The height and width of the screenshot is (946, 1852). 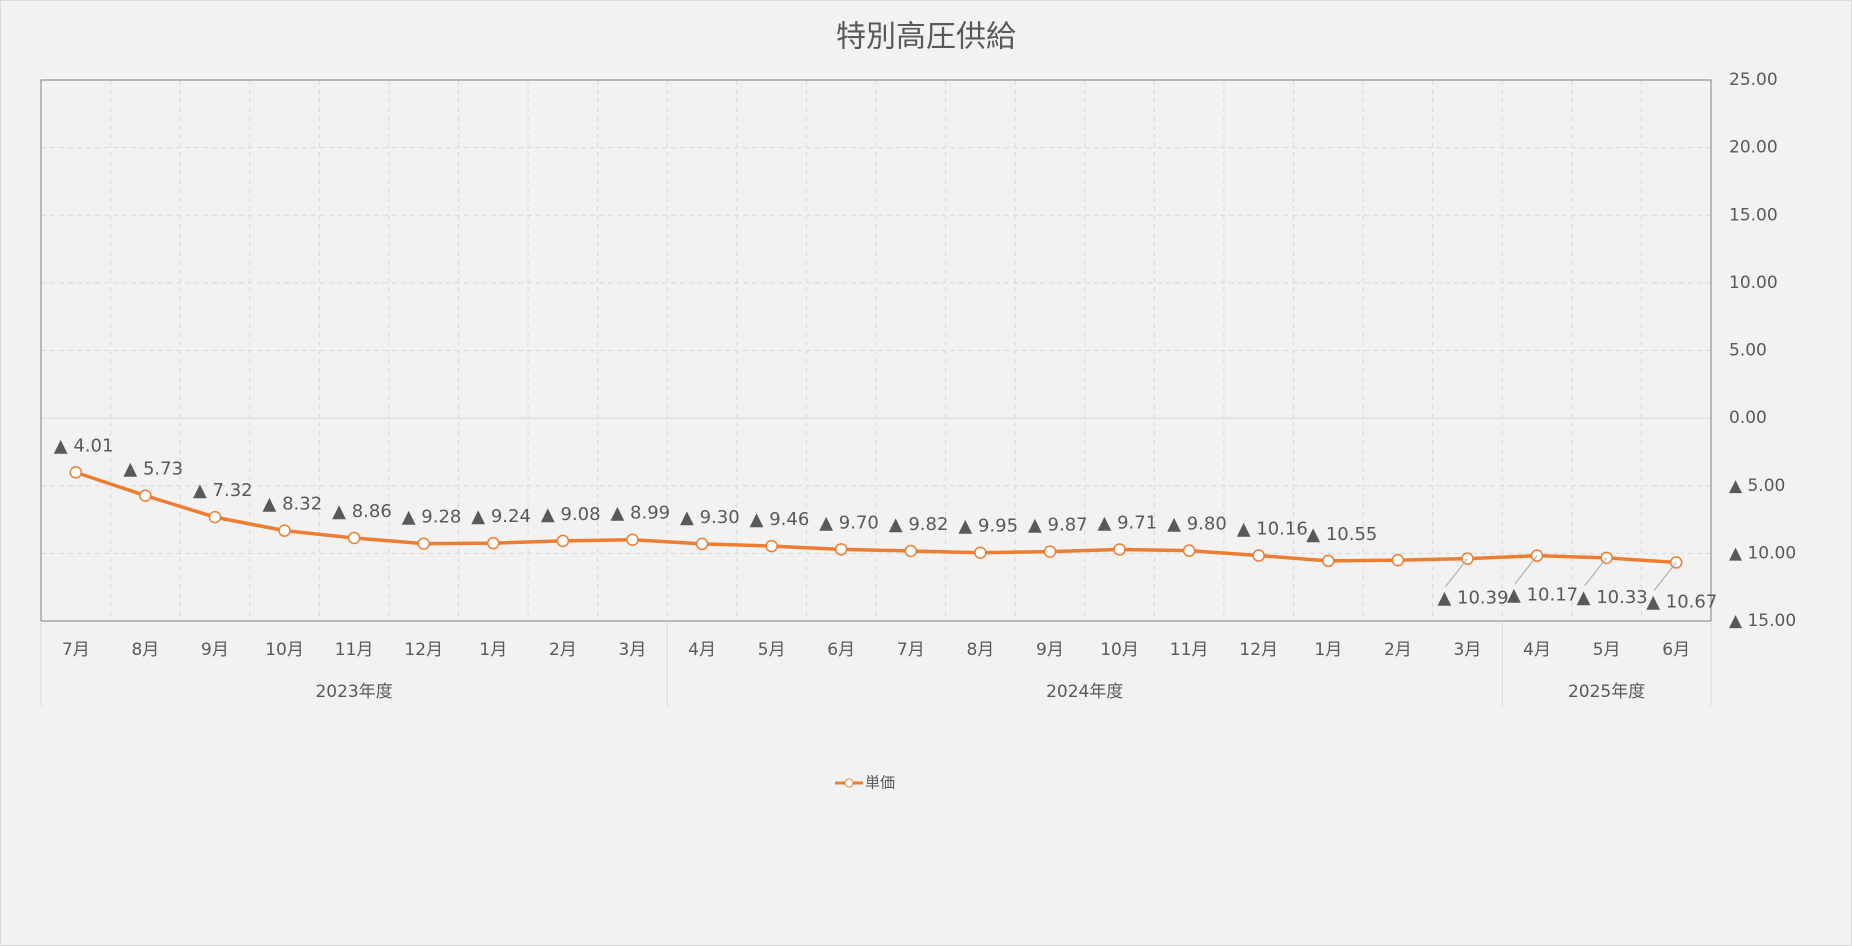 I want to click on data-label: ▲ 8.32, so click(x=293, y=504).